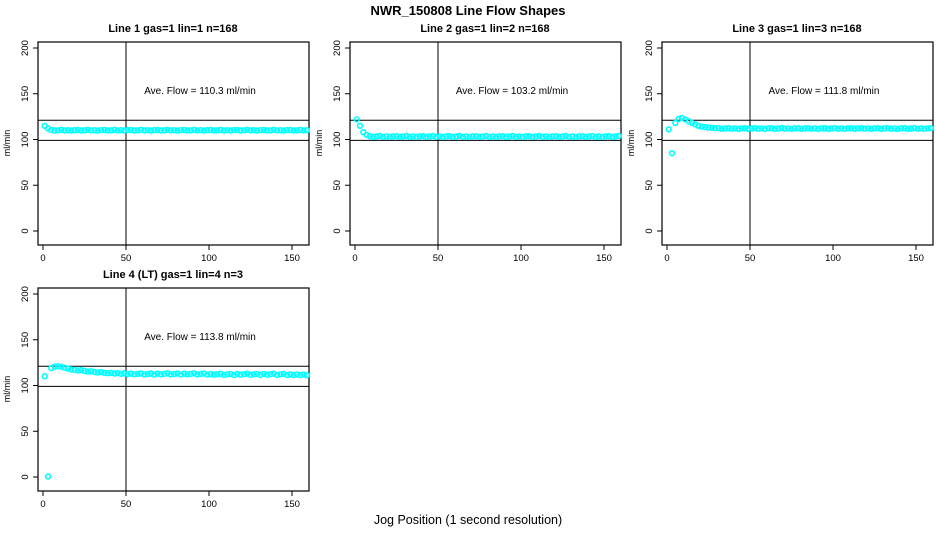 The image size is (936, 540). What do you see at coordinates (7, 143) in the screenshot?
I see `y-axis-label: ml/min` at bounding box center [7, 143].